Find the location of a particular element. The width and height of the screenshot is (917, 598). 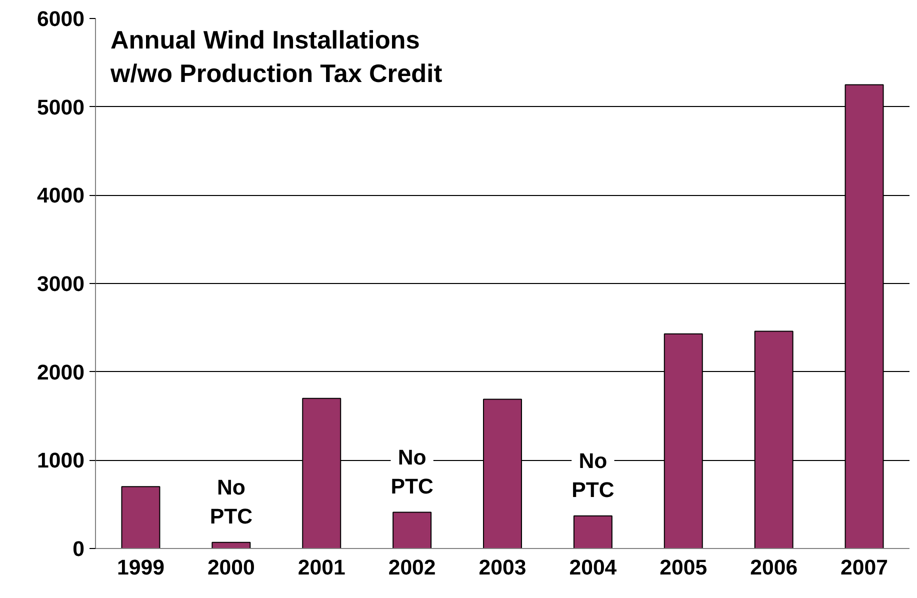

x-tick-label: 2002 is located at coordinates (412, 568).